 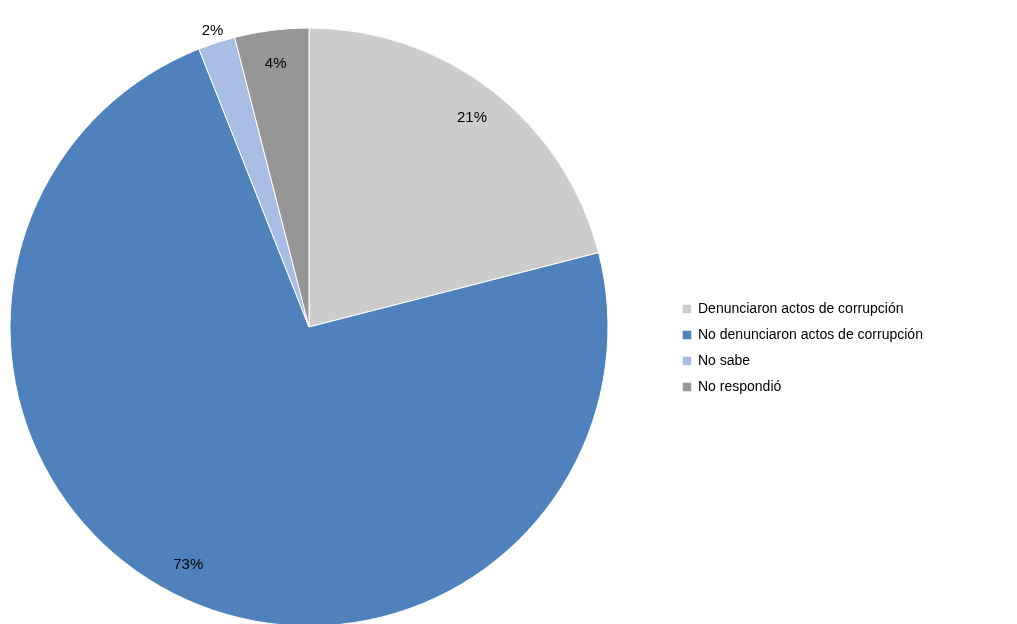 I want to click on data-label: 21%, so click(x=472, y=116).